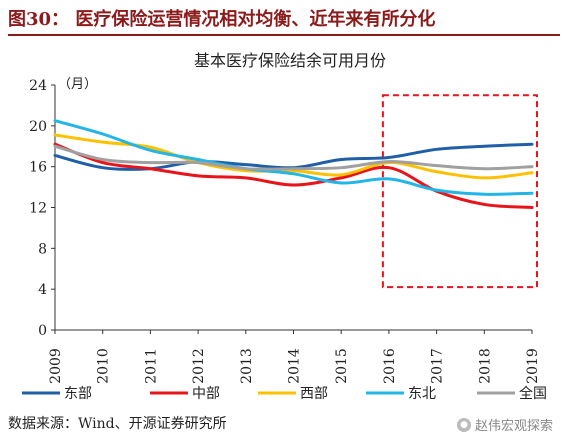  Describe the element at coordinates (117, 424) in the screenshot. I see `source-note: 数据来源：Wind、开源证券研究所` at that location.